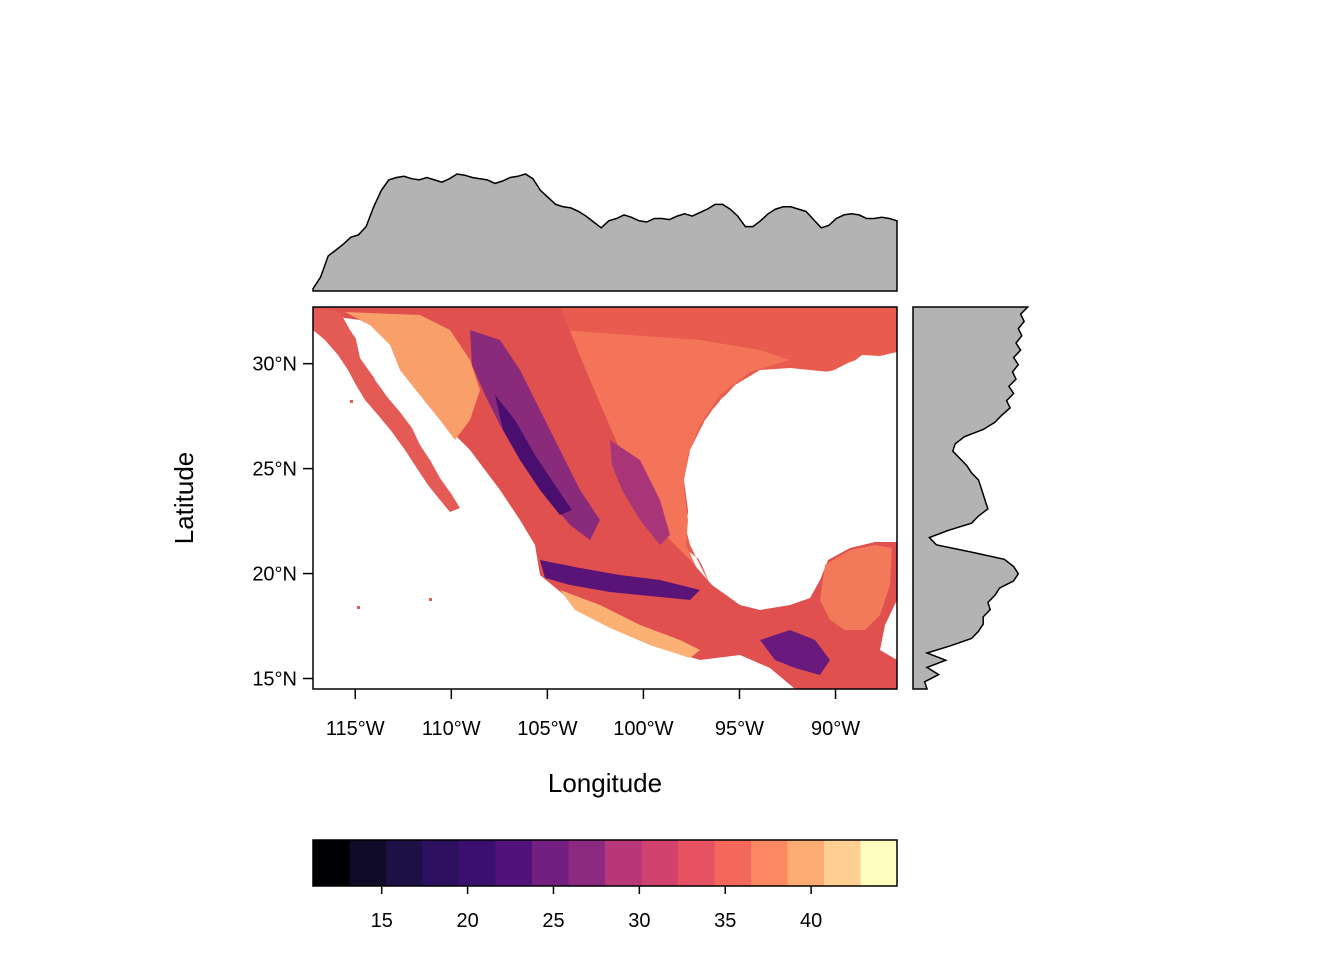 The height and width of the screenshot is (960, 1344). What do you see at coordinates (282, 522) in the screenshot?
I see `y-axis: 15°N 20°N 25°N 30°N` at bounding box center [282, 522].